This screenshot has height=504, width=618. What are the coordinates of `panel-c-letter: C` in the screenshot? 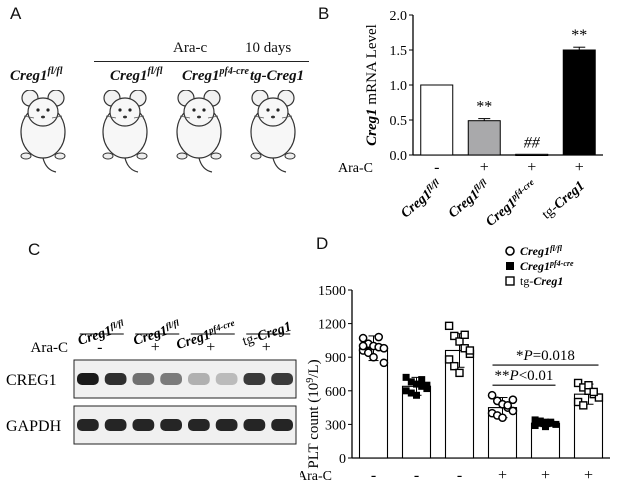 It's located at (34, 249).